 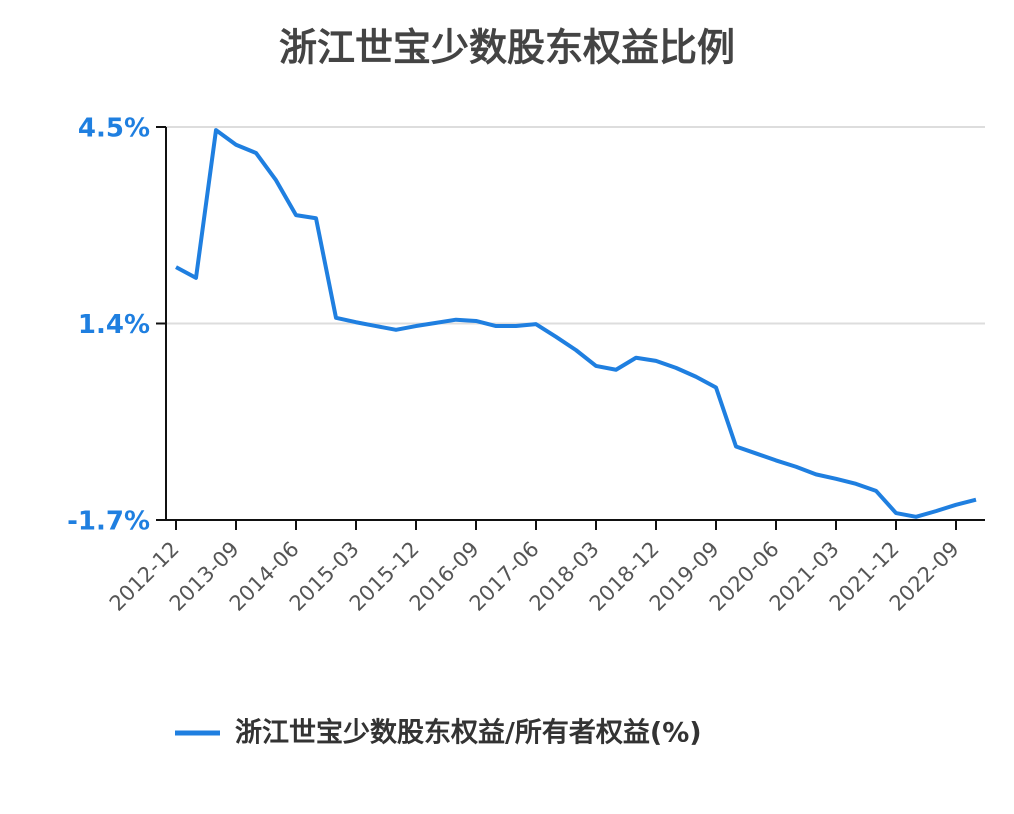 What do you see at coordinates (507, 48) in the screenshot?
I see `chart-title: 浙江世宝少数股东权益比例` at bounding box center [507, 48].